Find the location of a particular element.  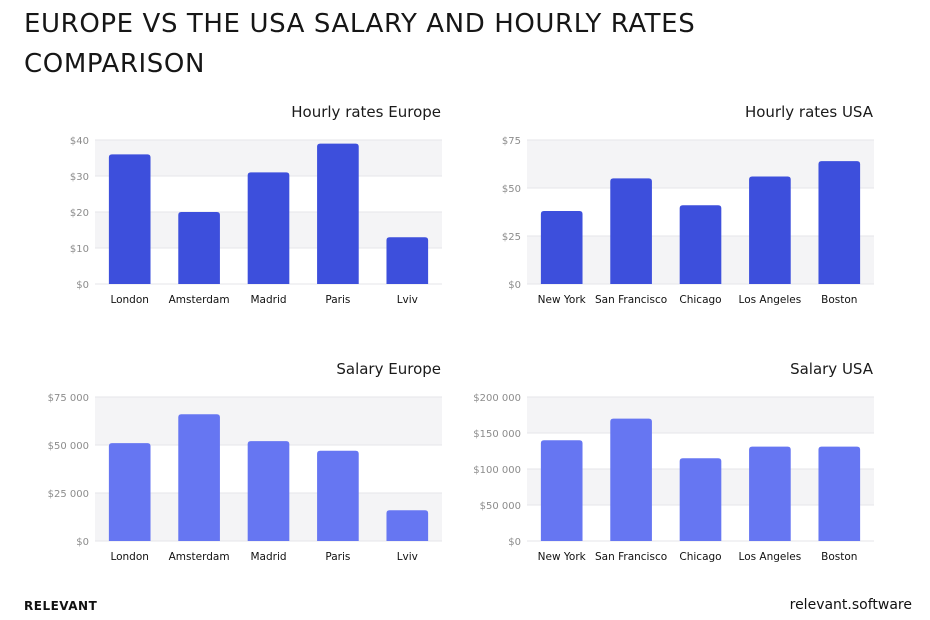

chart-title-hourly-usa: Hourly rates USA is located at coordinates (808, 112).